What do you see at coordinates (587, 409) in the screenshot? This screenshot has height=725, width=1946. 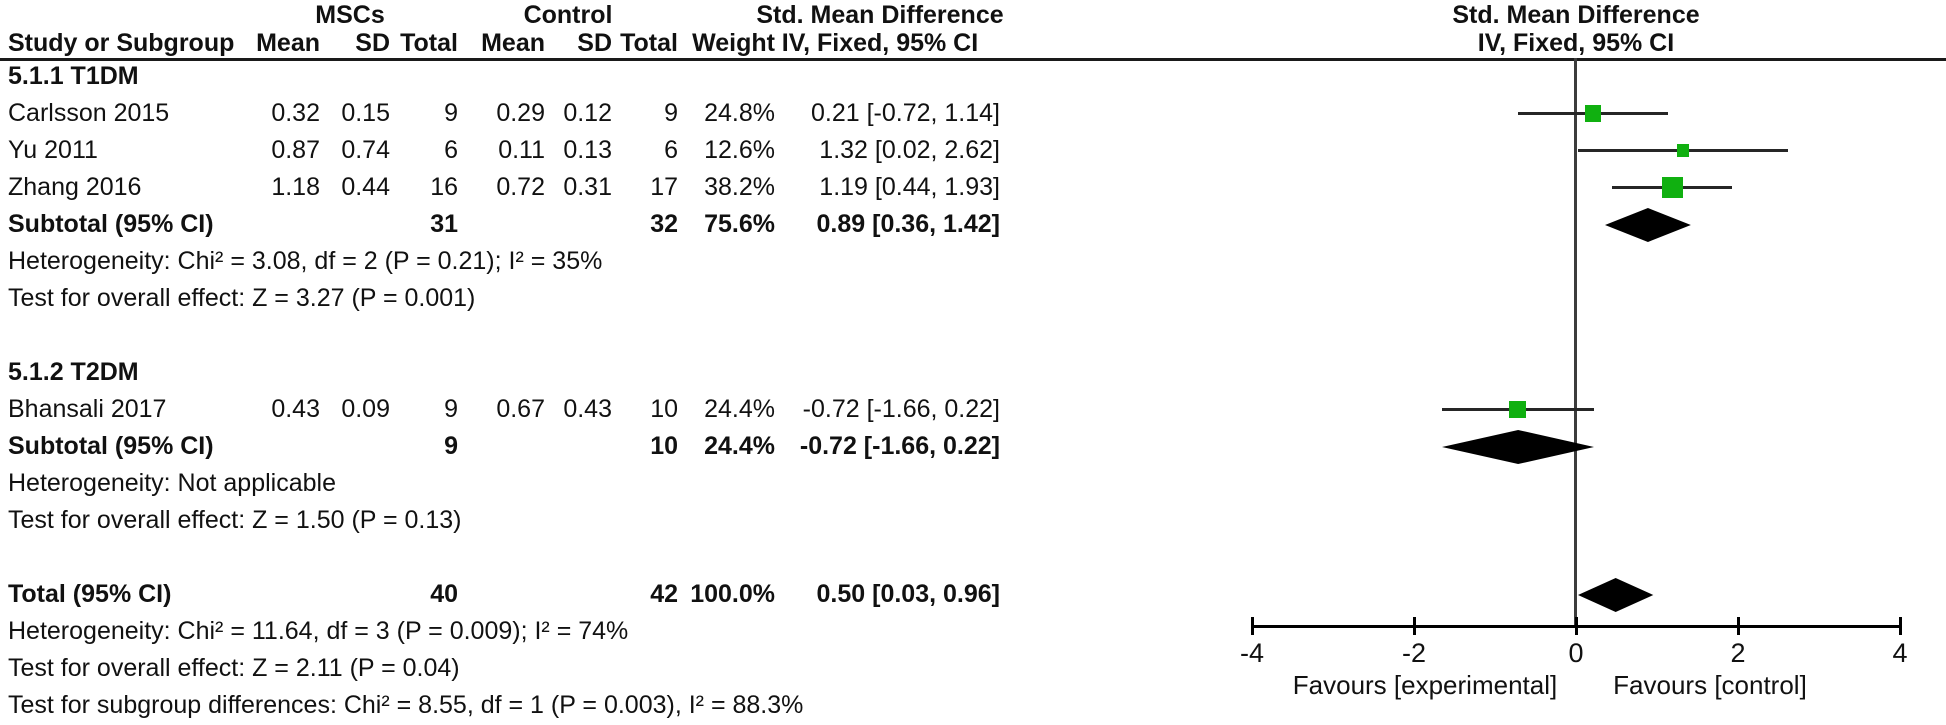 I see `control-sd: 0.43` at bounding box center [587, 409].